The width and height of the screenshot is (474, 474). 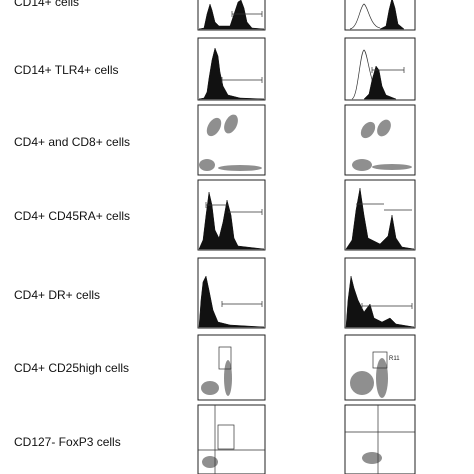 I want to click on gate-label: R11, so click(x=394, y=359).